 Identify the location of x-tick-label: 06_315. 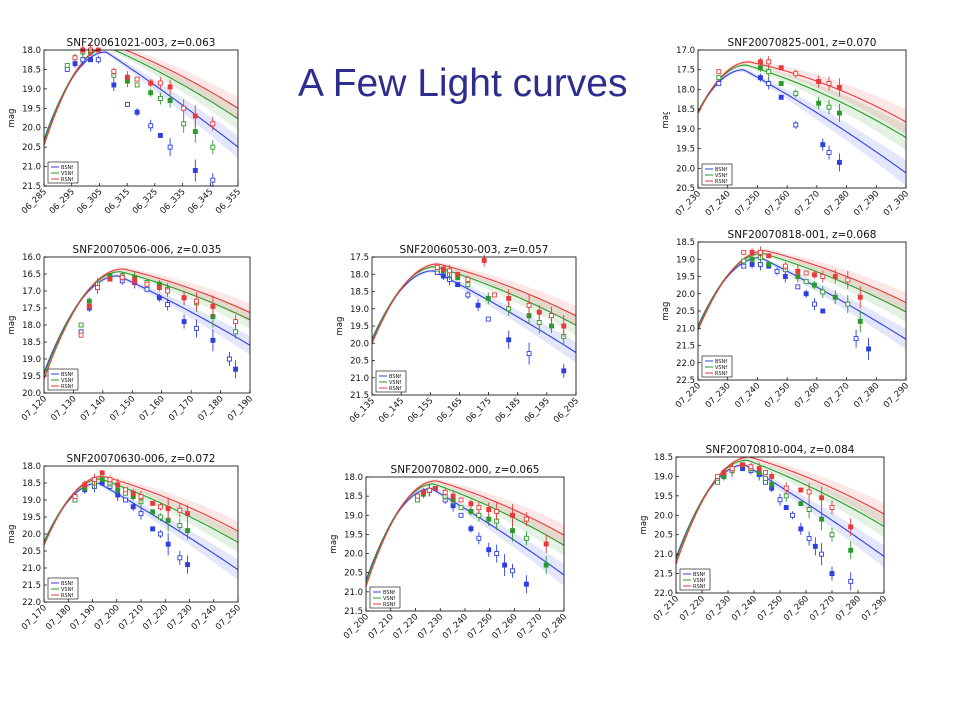
(117, 201).